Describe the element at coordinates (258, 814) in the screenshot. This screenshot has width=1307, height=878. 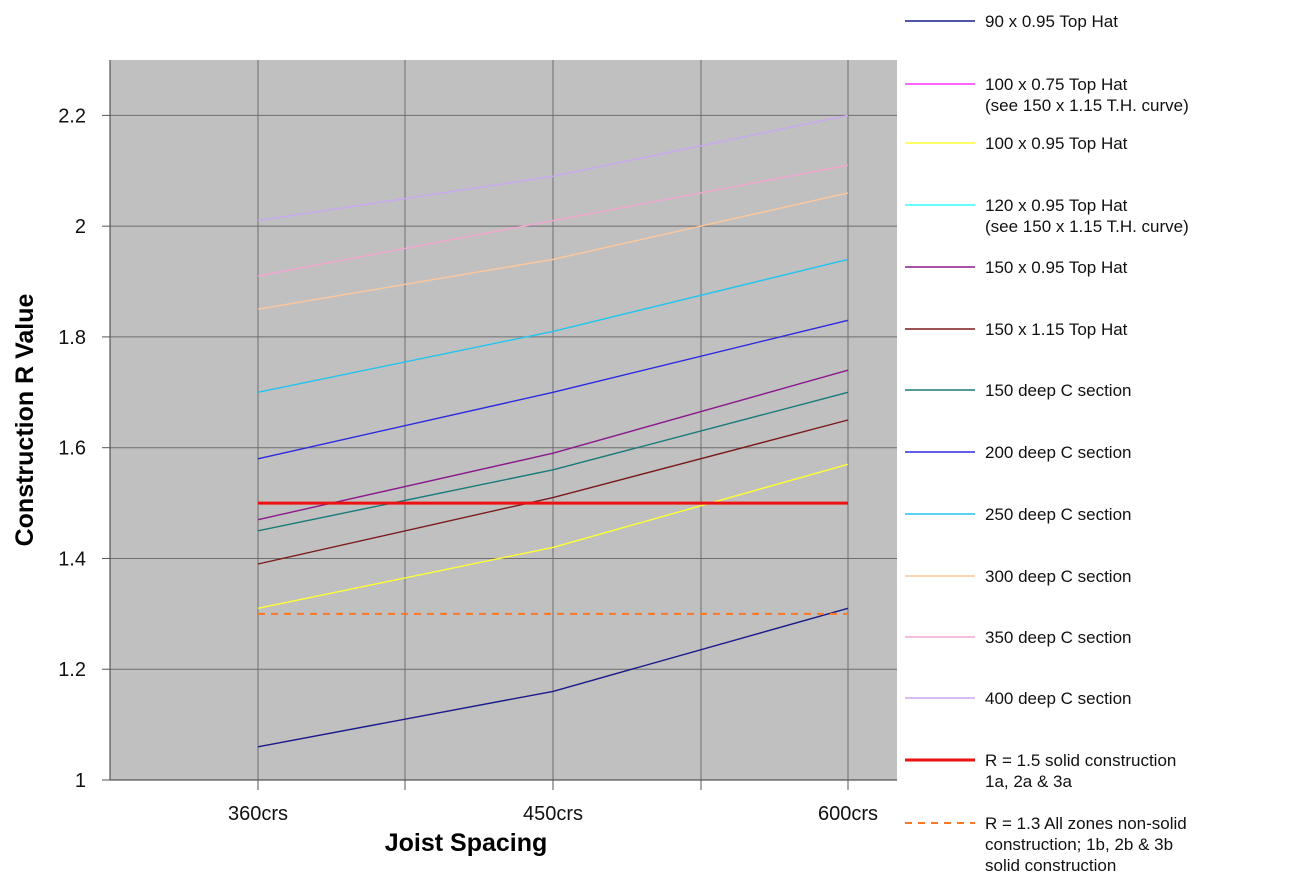
I see `x-tick-label: 360crs` at that location.